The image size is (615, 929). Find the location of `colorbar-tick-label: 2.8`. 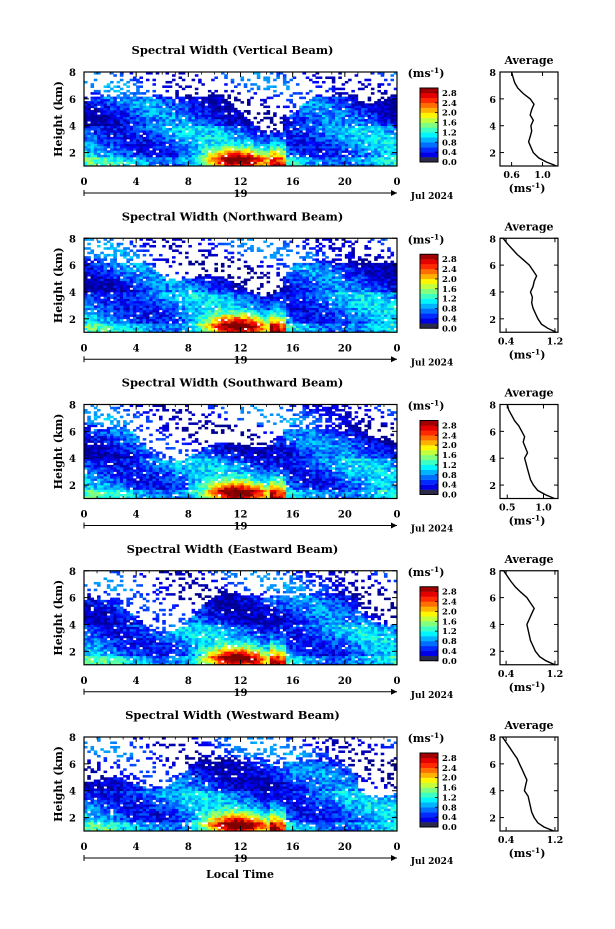

colorbar-tick-label: 2.8 is located at coordinates (449, 94).